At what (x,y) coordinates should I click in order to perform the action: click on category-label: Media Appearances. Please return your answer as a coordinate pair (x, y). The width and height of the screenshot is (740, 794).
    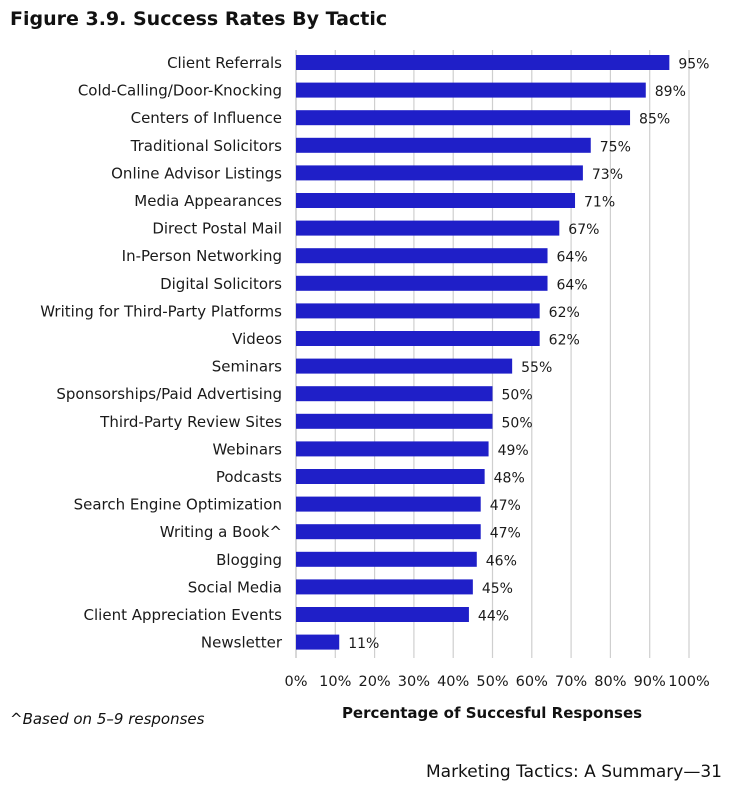
    Looking at the image, I should click on (208, 201).